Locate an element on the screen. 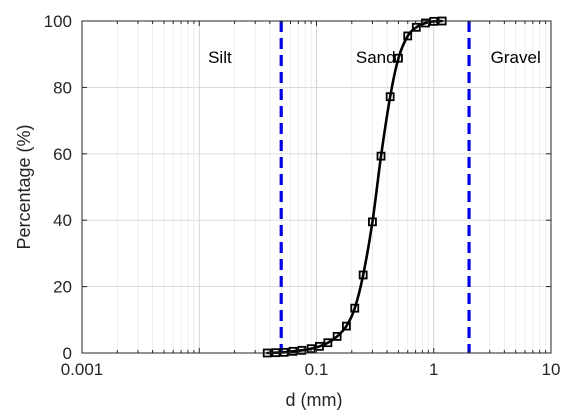  y-tick-label: 80 is located at coordinates (62, 87).